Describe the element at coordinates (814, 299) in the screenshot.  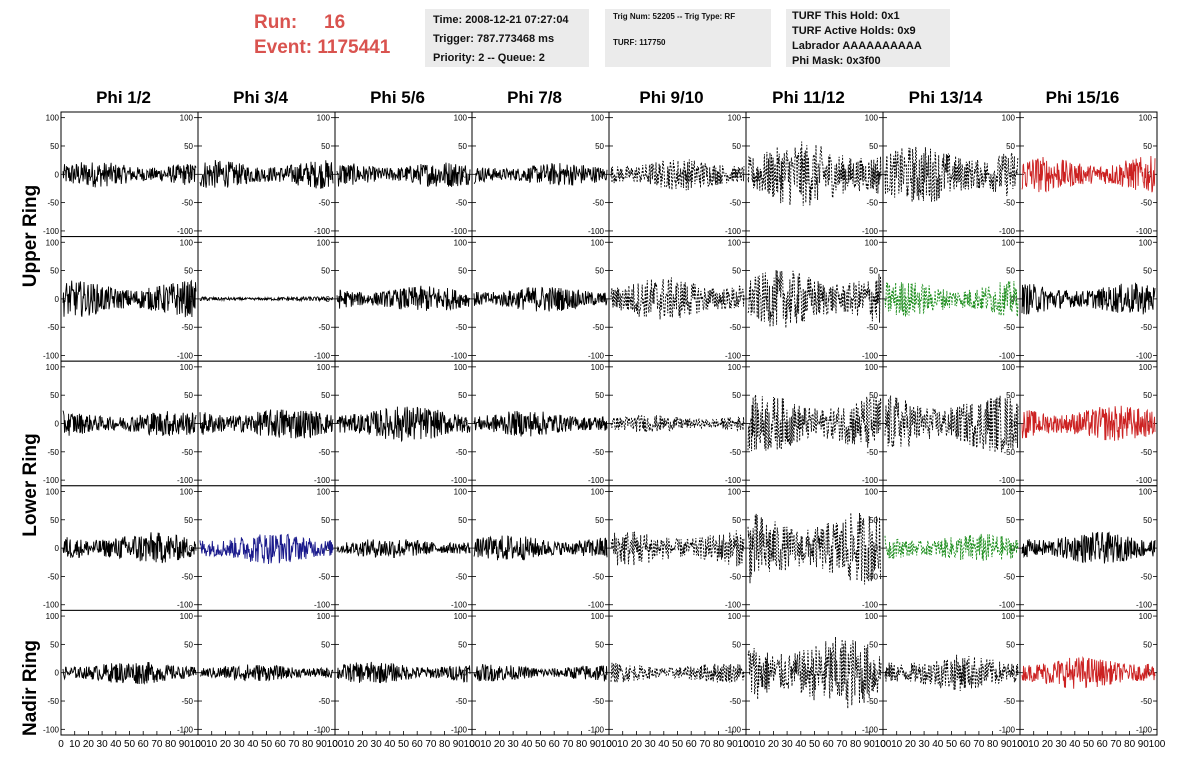
I see `panel-frame` at that location.